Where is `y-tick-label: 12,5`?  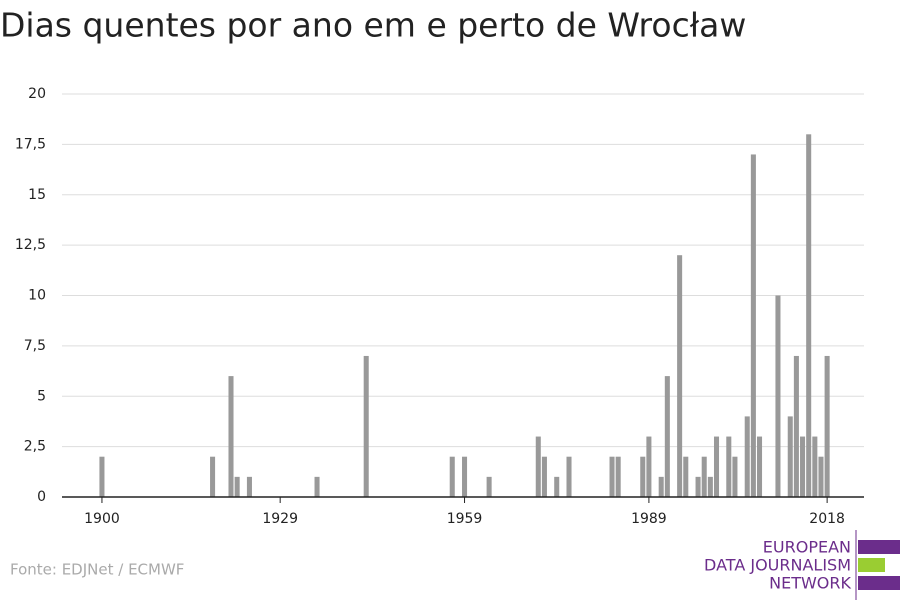 y-tick-label: 12,5 is located at coordinates (30, 245).